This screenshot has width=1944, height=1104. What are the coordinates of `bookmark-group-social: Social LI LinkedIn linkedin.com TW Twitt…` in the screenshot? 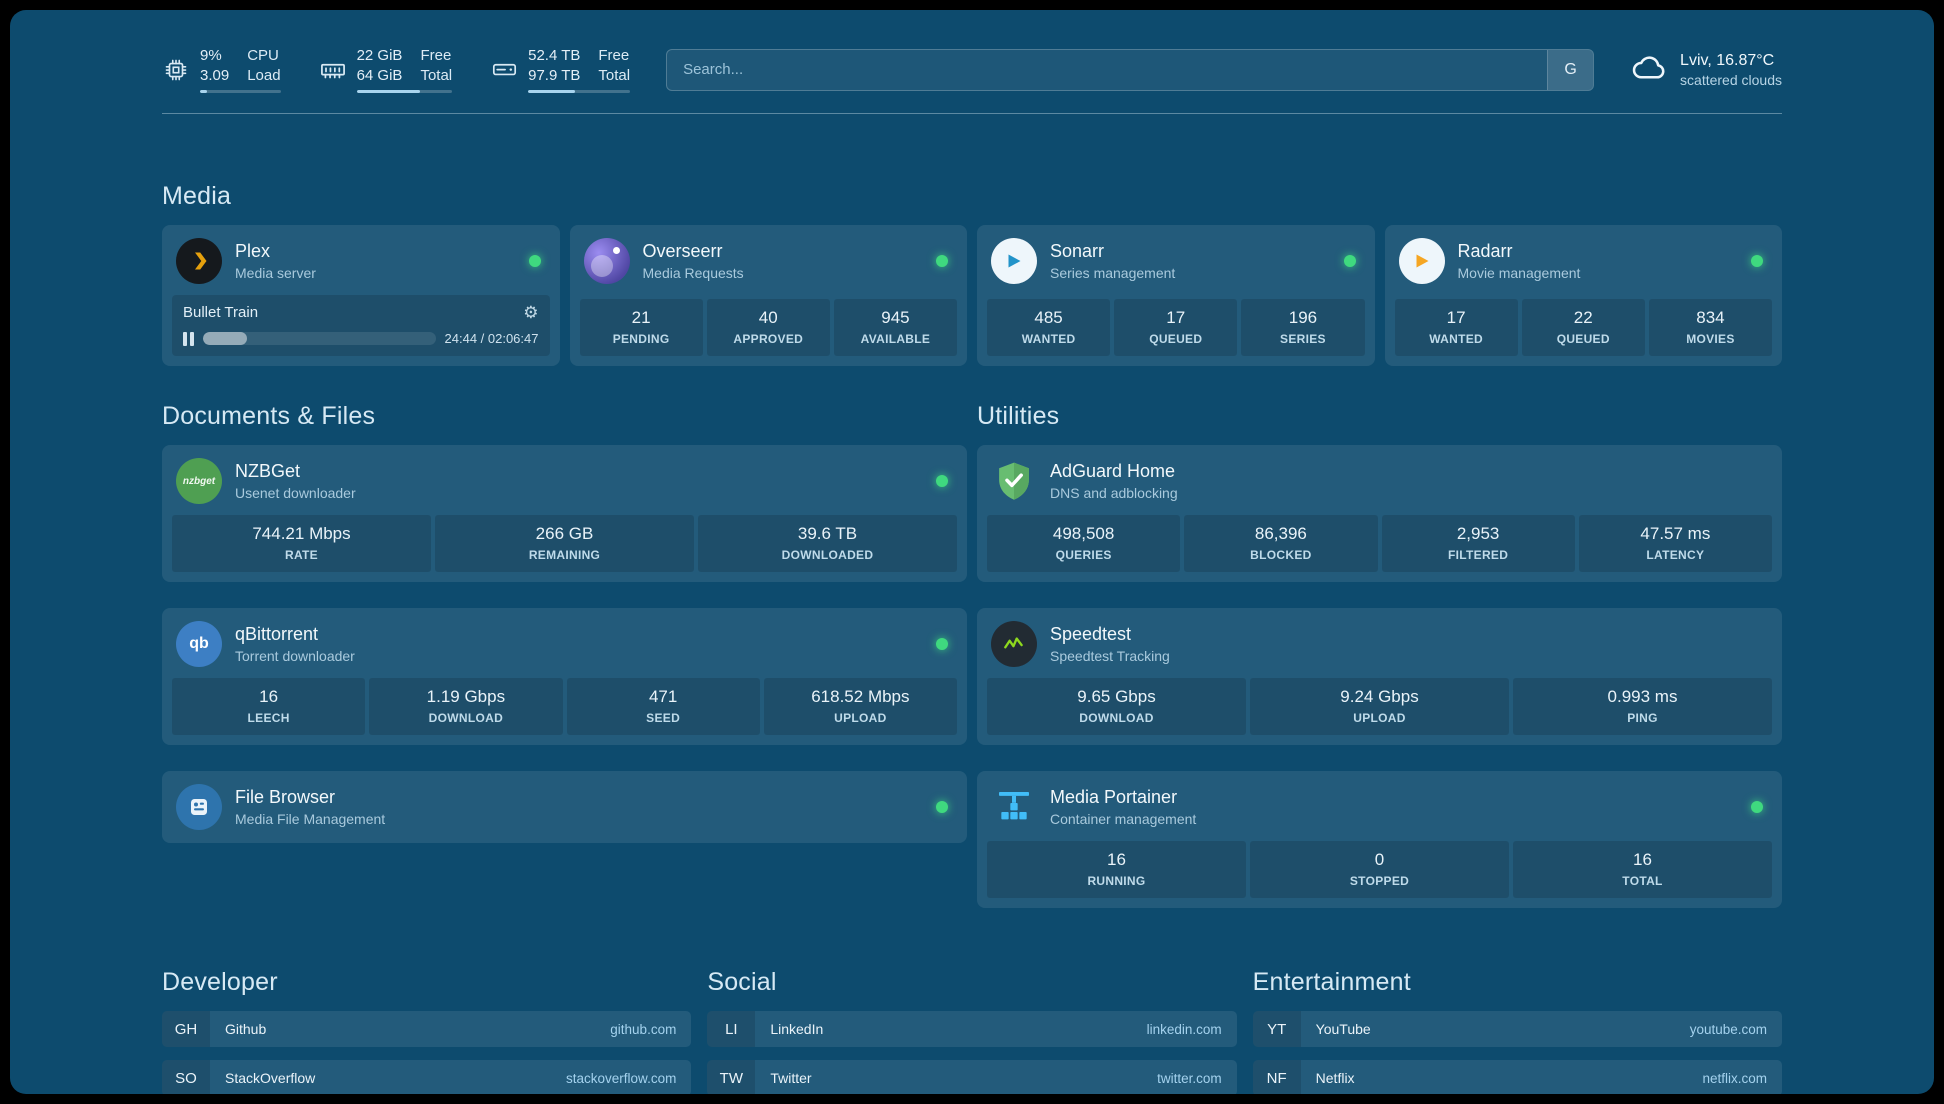 It's located at (972, 1031).